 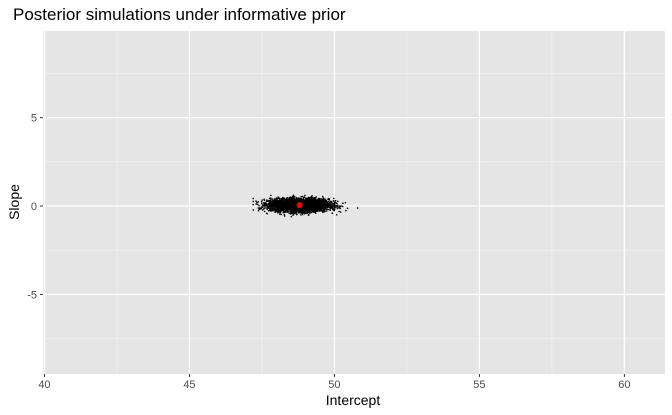 What do you see at coordinates (44, 385) in the screenshot?
I see `x-tick-label: 40` at bounding box center [44, 385].